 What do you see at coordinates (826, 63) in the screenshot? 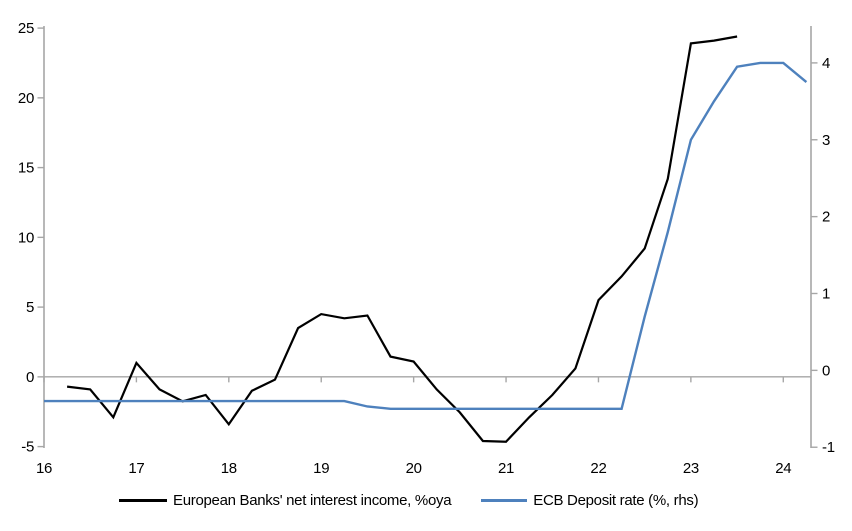
I see `right-tick-label: 4` at bounding box center [826, 63].